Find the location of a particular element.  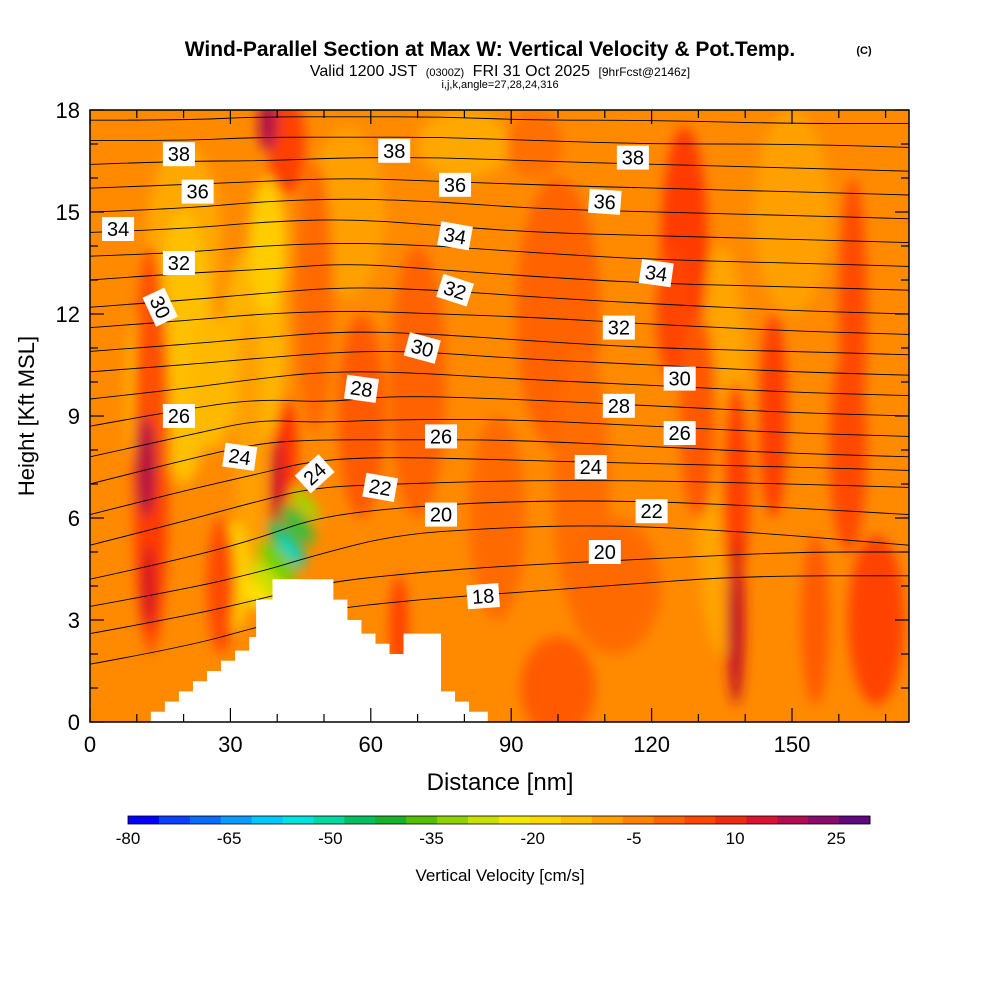

contour-label-text: 22 is located at coordinates (380, 489).